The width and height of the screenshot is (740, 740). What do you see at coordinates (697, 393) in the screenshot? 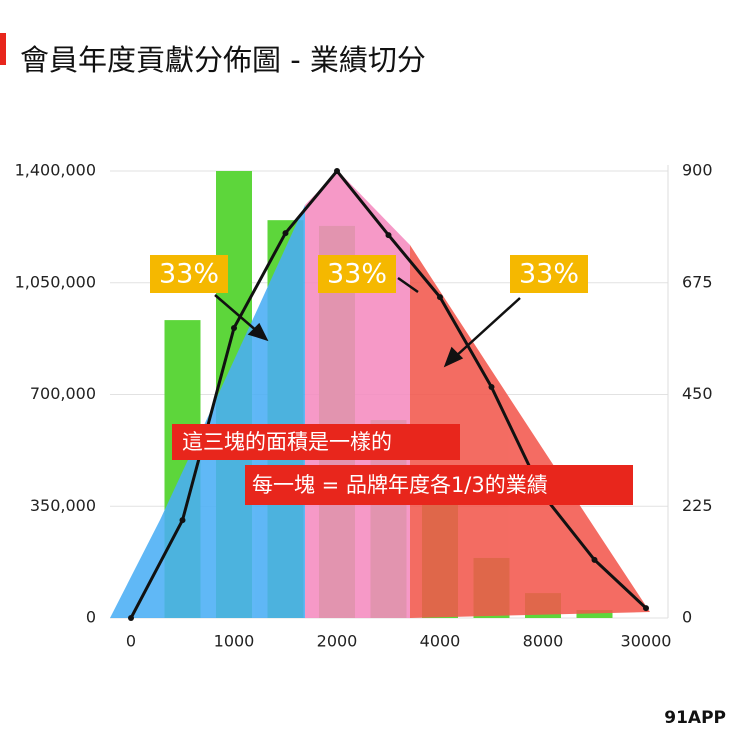
I see `y2-tick-label: 450` at bounding box center [697, 393].